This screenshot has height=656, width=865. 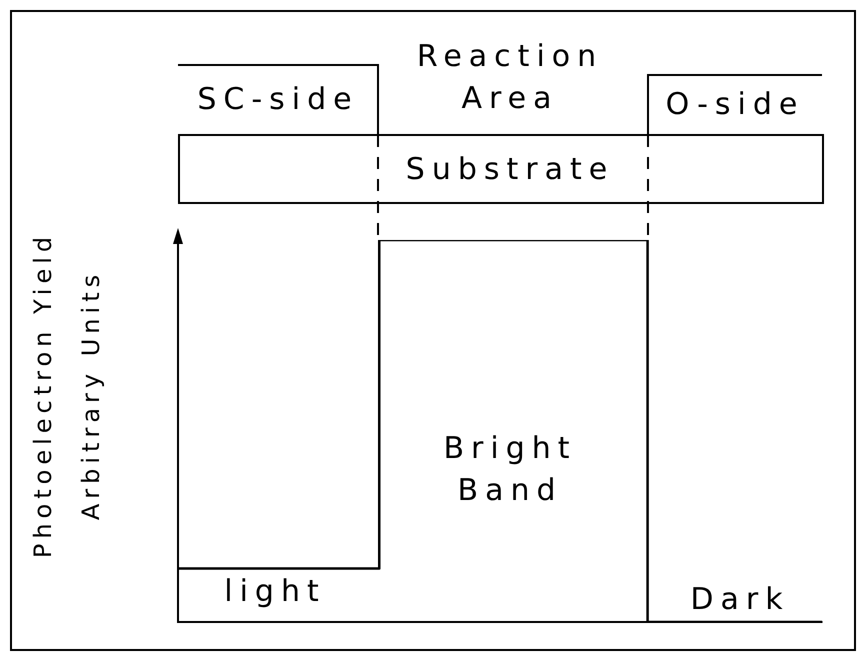 What do you see at coordinates (275, 592) in the screenshot?
I see `annotation: light` at bounding box center [275, 592].